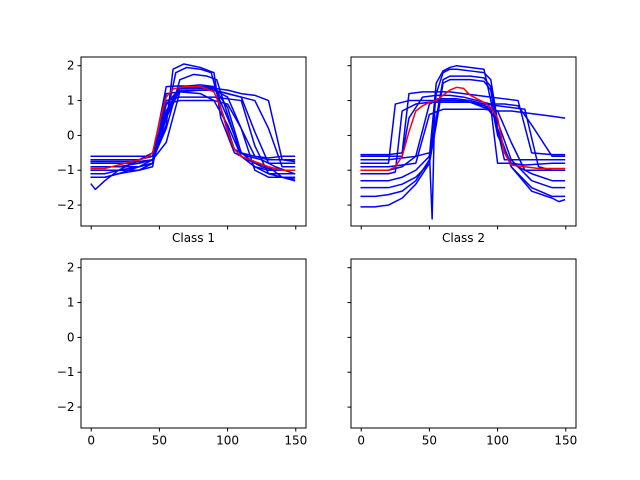 Image resolution: width=640 pixels, height=480 pixels. I want to click on x-axis-label: Class 1, so click(193, 238).